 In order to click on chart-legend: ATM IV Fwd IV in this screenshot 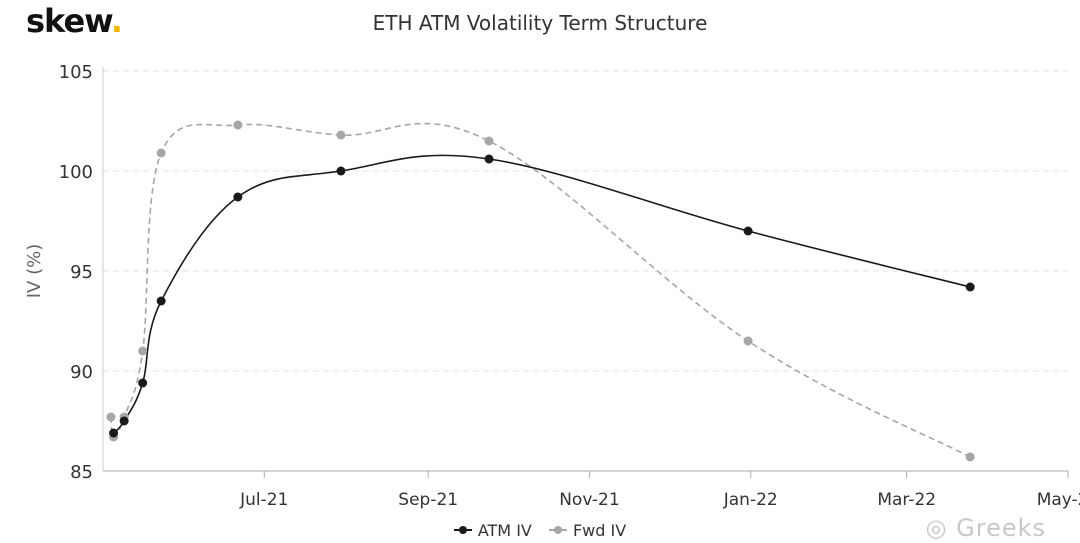, I will do `click(540, 530)`.